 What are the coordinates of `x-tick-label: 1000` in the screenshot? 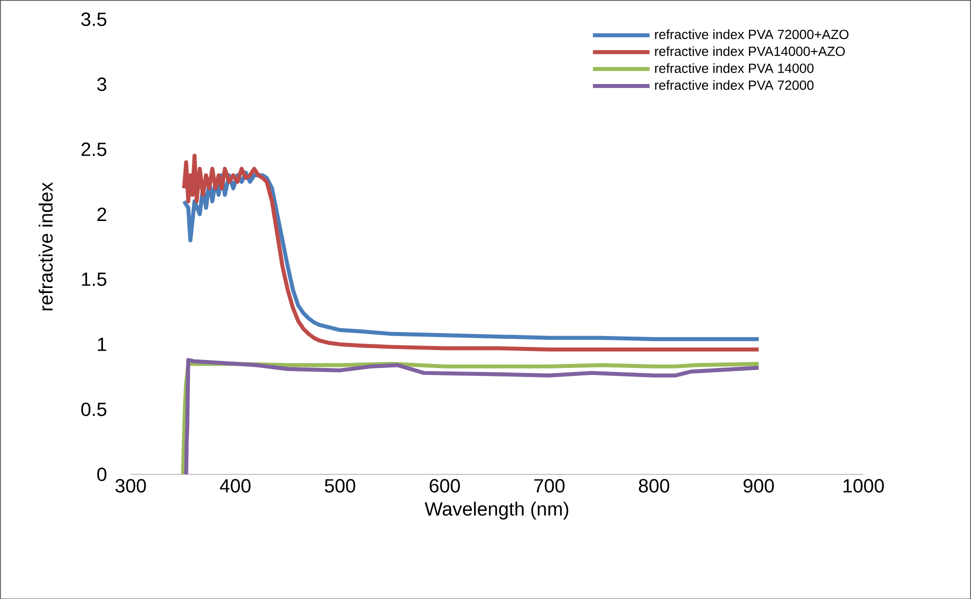 It's located at (864, 485).